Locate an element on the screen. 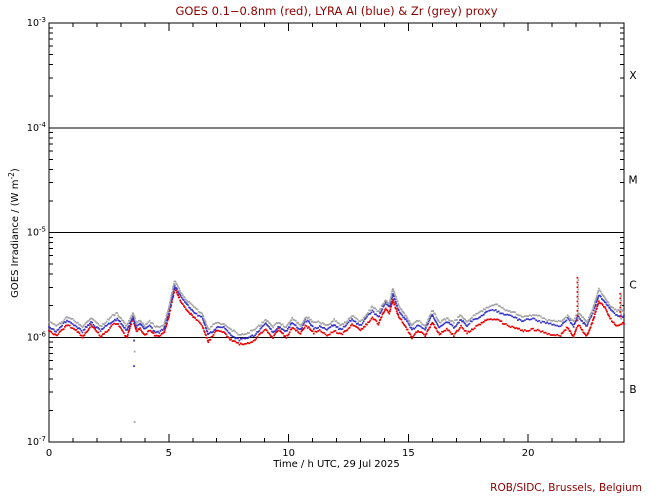 The image size is (650, 500). x-tick-label: 15 is located at coordinates (408, 453).